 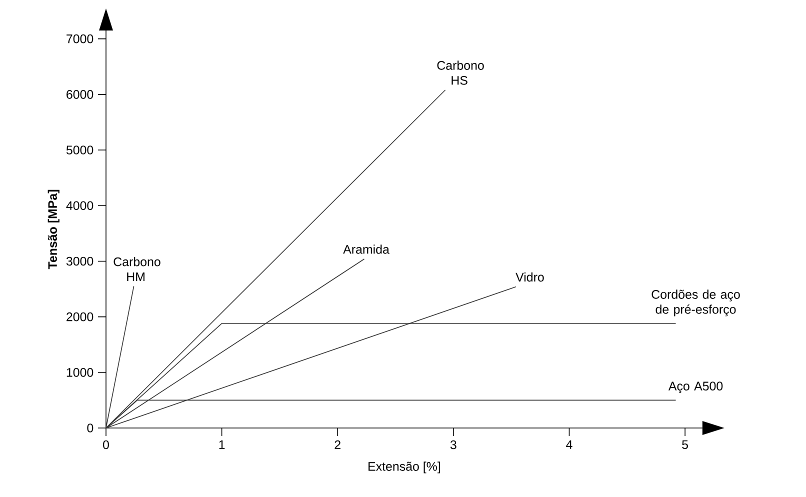 I want to click on x-tick-label: 2, so click(x=337, y=445).